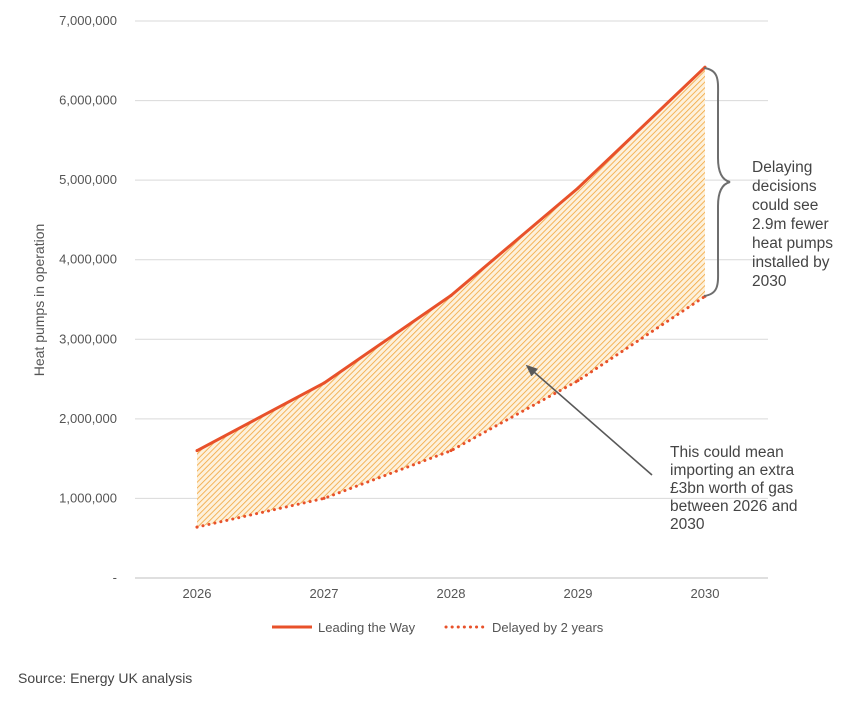  Describe the element at coordinates (732, 470) in the screenshot. I see `annotation-gas-line: importing an extra` at that location.